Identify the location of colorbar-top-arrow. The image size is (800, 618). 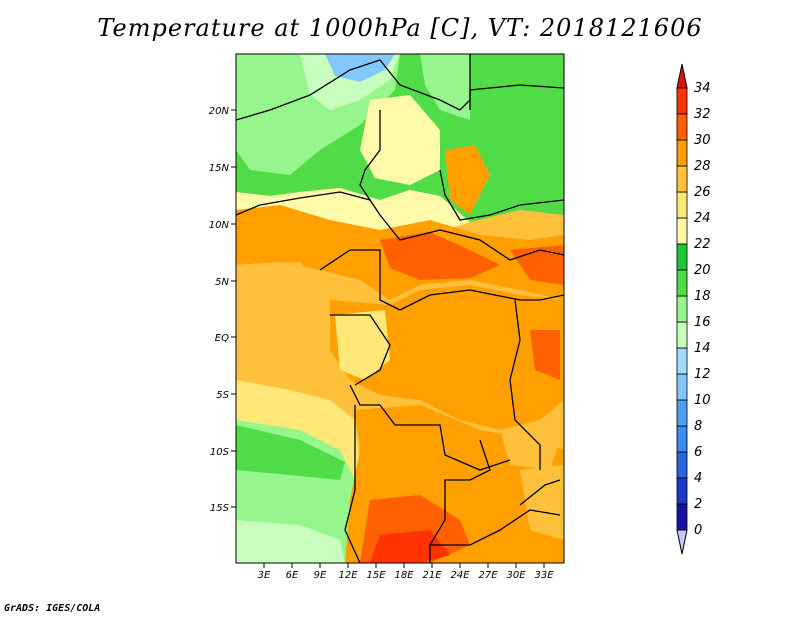
(682, 76).